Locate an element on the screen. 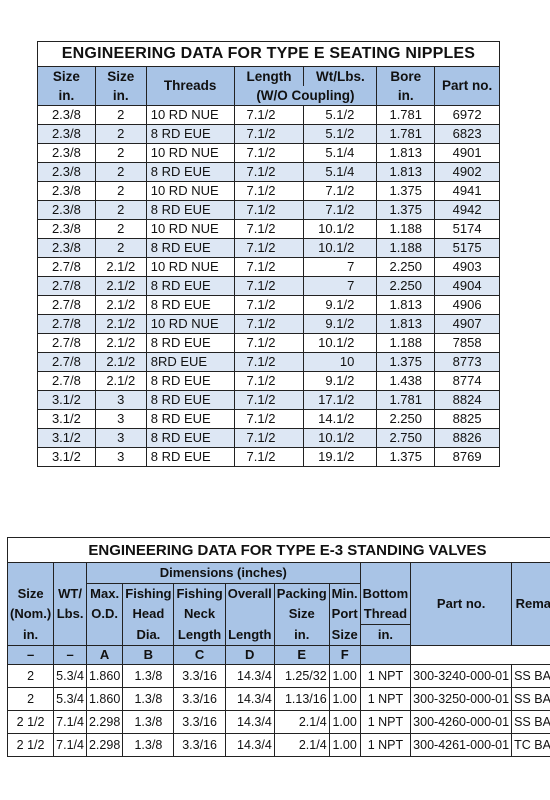 This screenshot has width=550, height=800. cell-part-no: 4906 is located at coordinates (467, 305).